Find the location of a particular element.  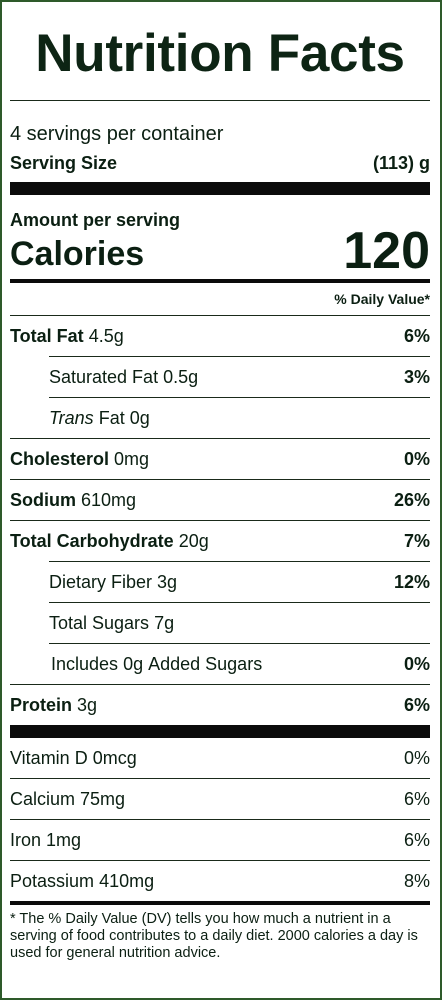

vitamin-row-calcium: Calcium 75mg 6% is located at coordinates (220, 799).